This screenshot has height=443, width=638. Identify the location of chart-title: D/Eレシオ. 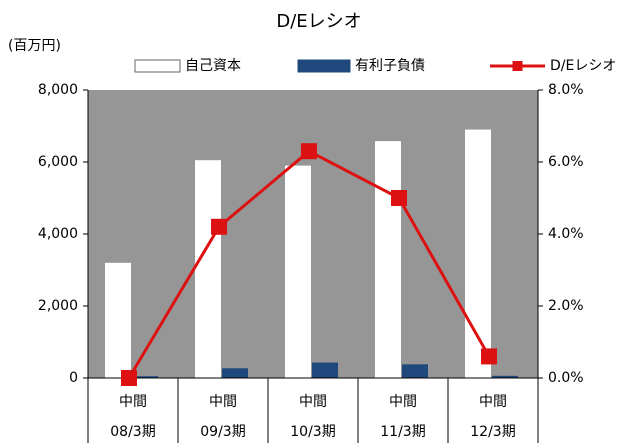
(318, 21).